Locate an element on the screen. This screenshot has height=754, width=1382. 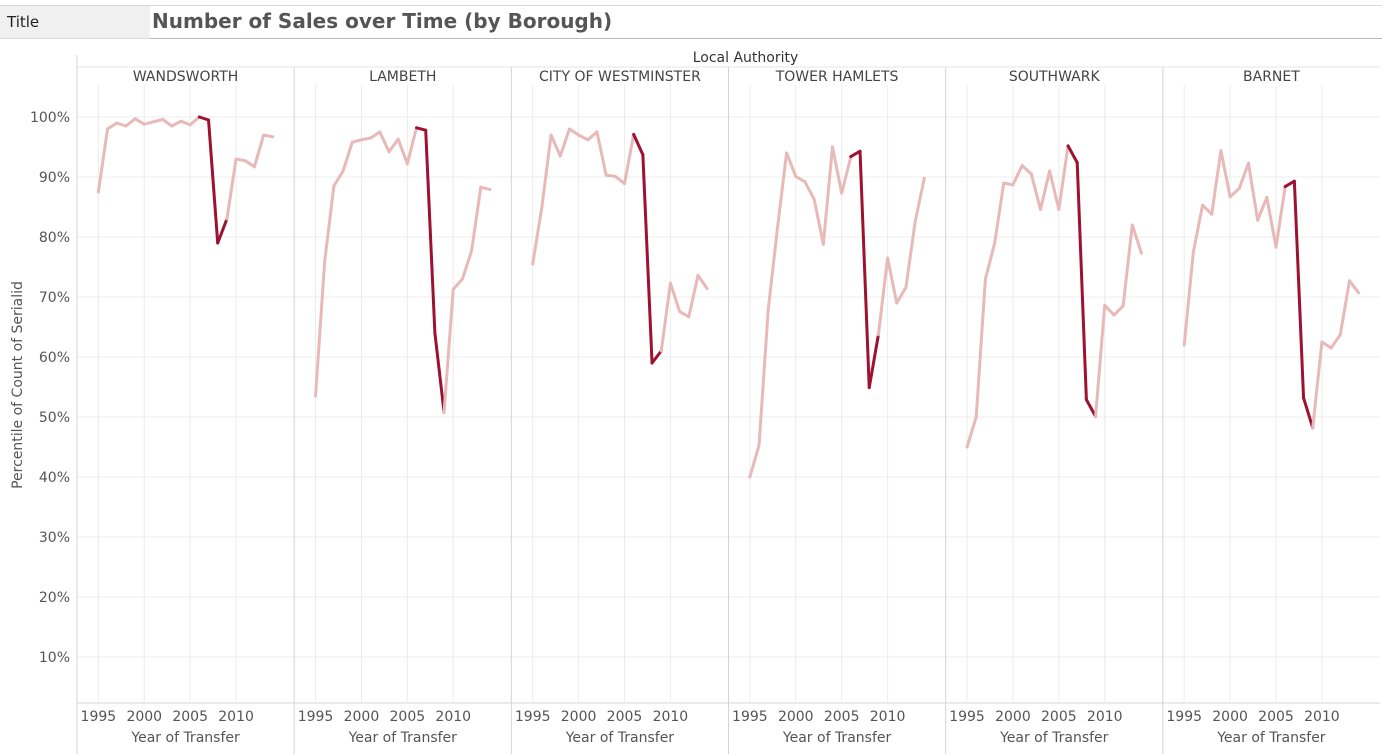
y-tick-label: 60% is located at coordinates (54, 358).